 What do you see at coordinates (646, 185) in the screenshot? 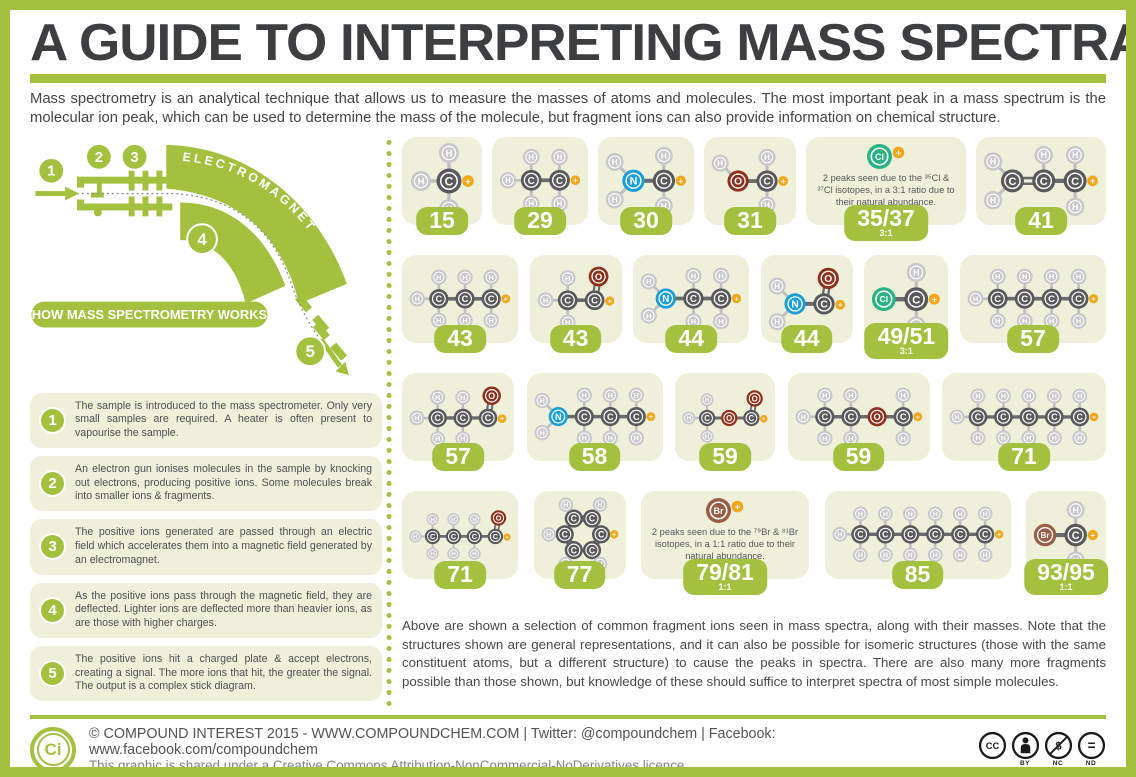
I see `fragment-card: N C H H H H +30` at bounding box center [646, 185].